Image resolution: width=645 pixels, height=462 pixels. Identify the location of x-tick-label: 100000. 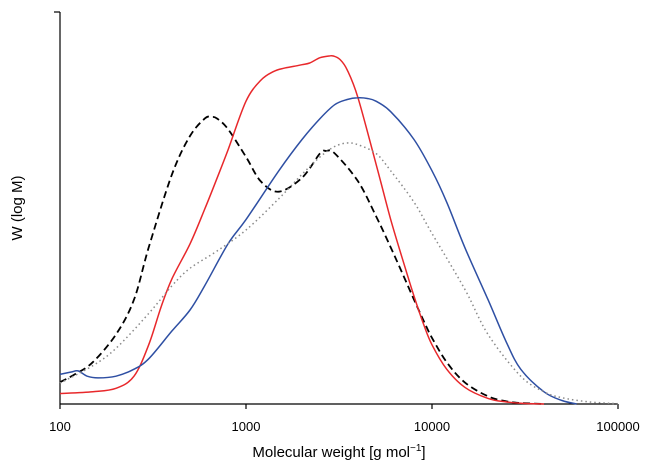
(617, 426).